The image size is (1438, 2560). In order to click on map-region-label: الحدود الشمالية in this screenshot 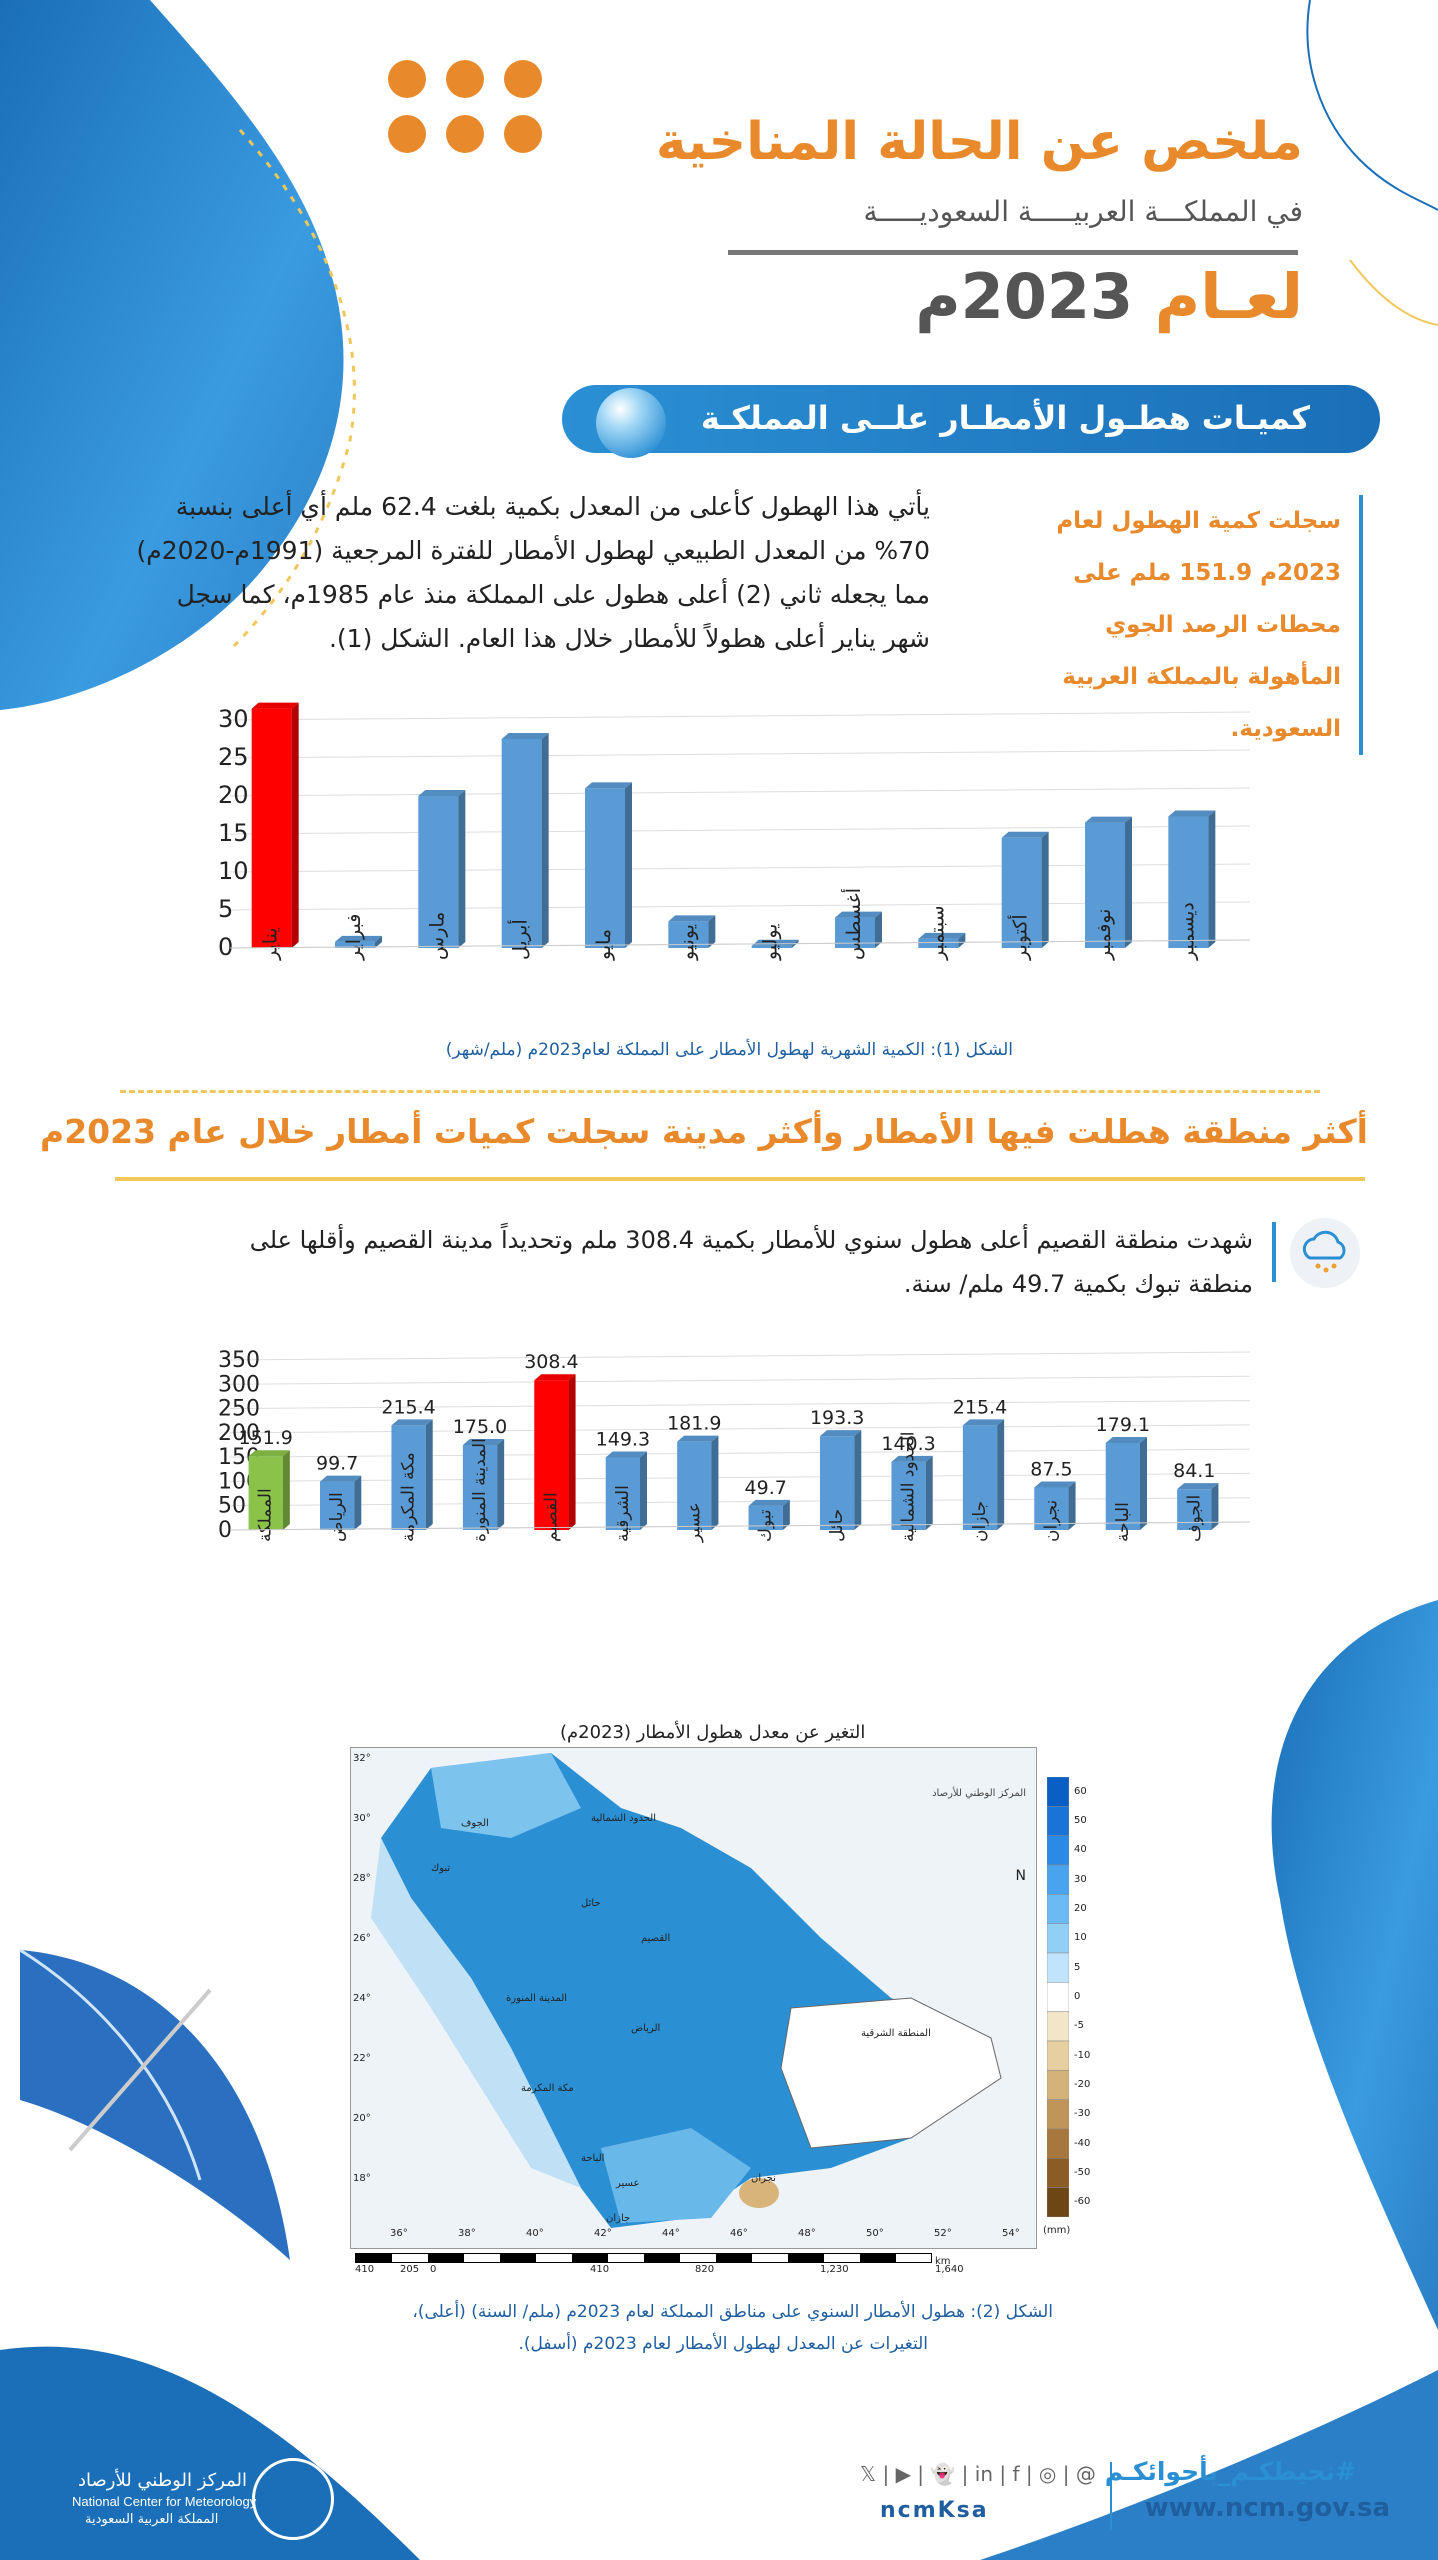, I will do `click(623, 1818)`.